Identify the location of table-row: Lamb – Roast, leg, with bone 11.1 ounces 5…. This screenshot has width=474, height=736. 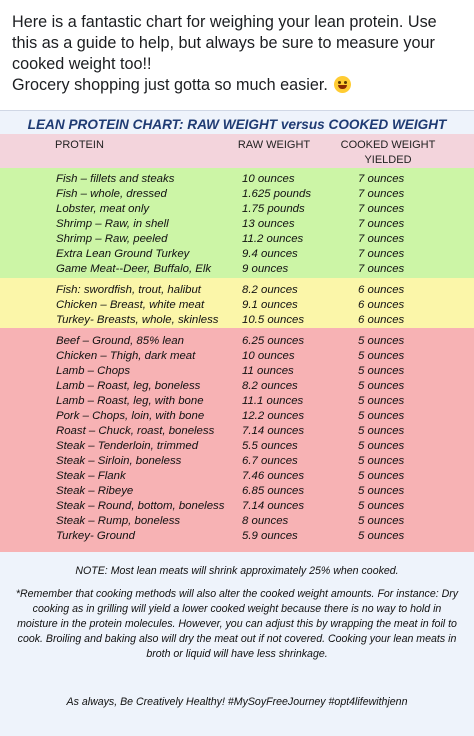
(237, 401).